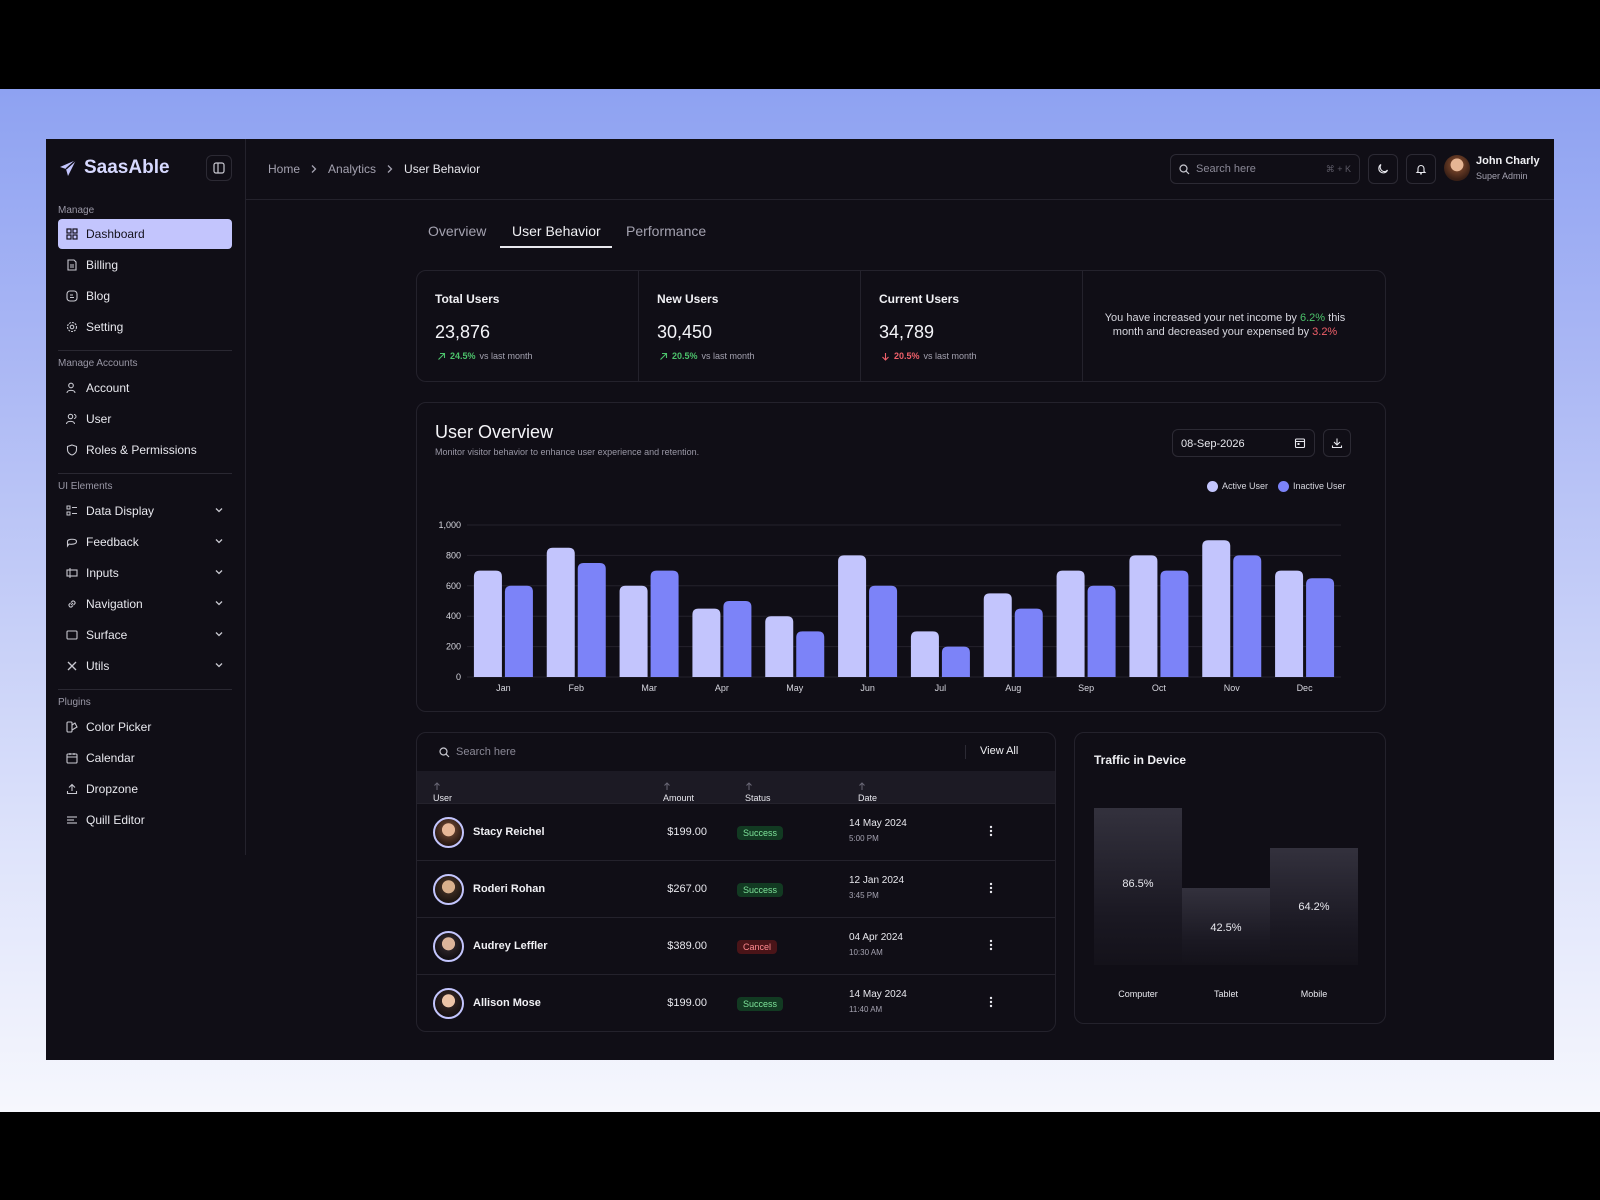  What do you see at coordinates (1284, 487) in the screenshot?
I see `legend-swatch` at bounding box center [1284, 487].